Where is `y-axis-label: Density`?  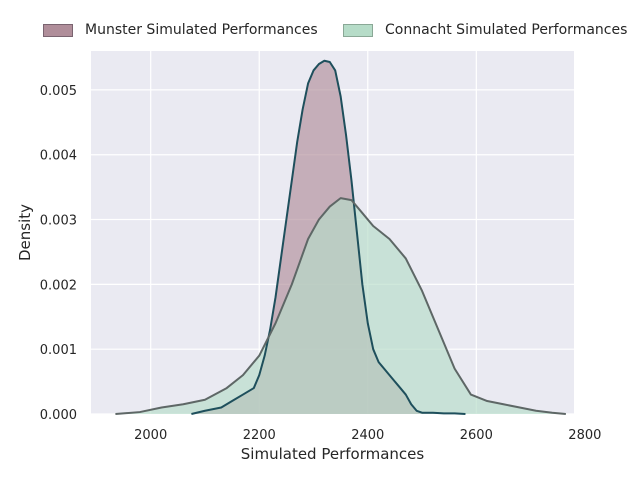 y-axis-label: Density is located at coordinates (25, 232).